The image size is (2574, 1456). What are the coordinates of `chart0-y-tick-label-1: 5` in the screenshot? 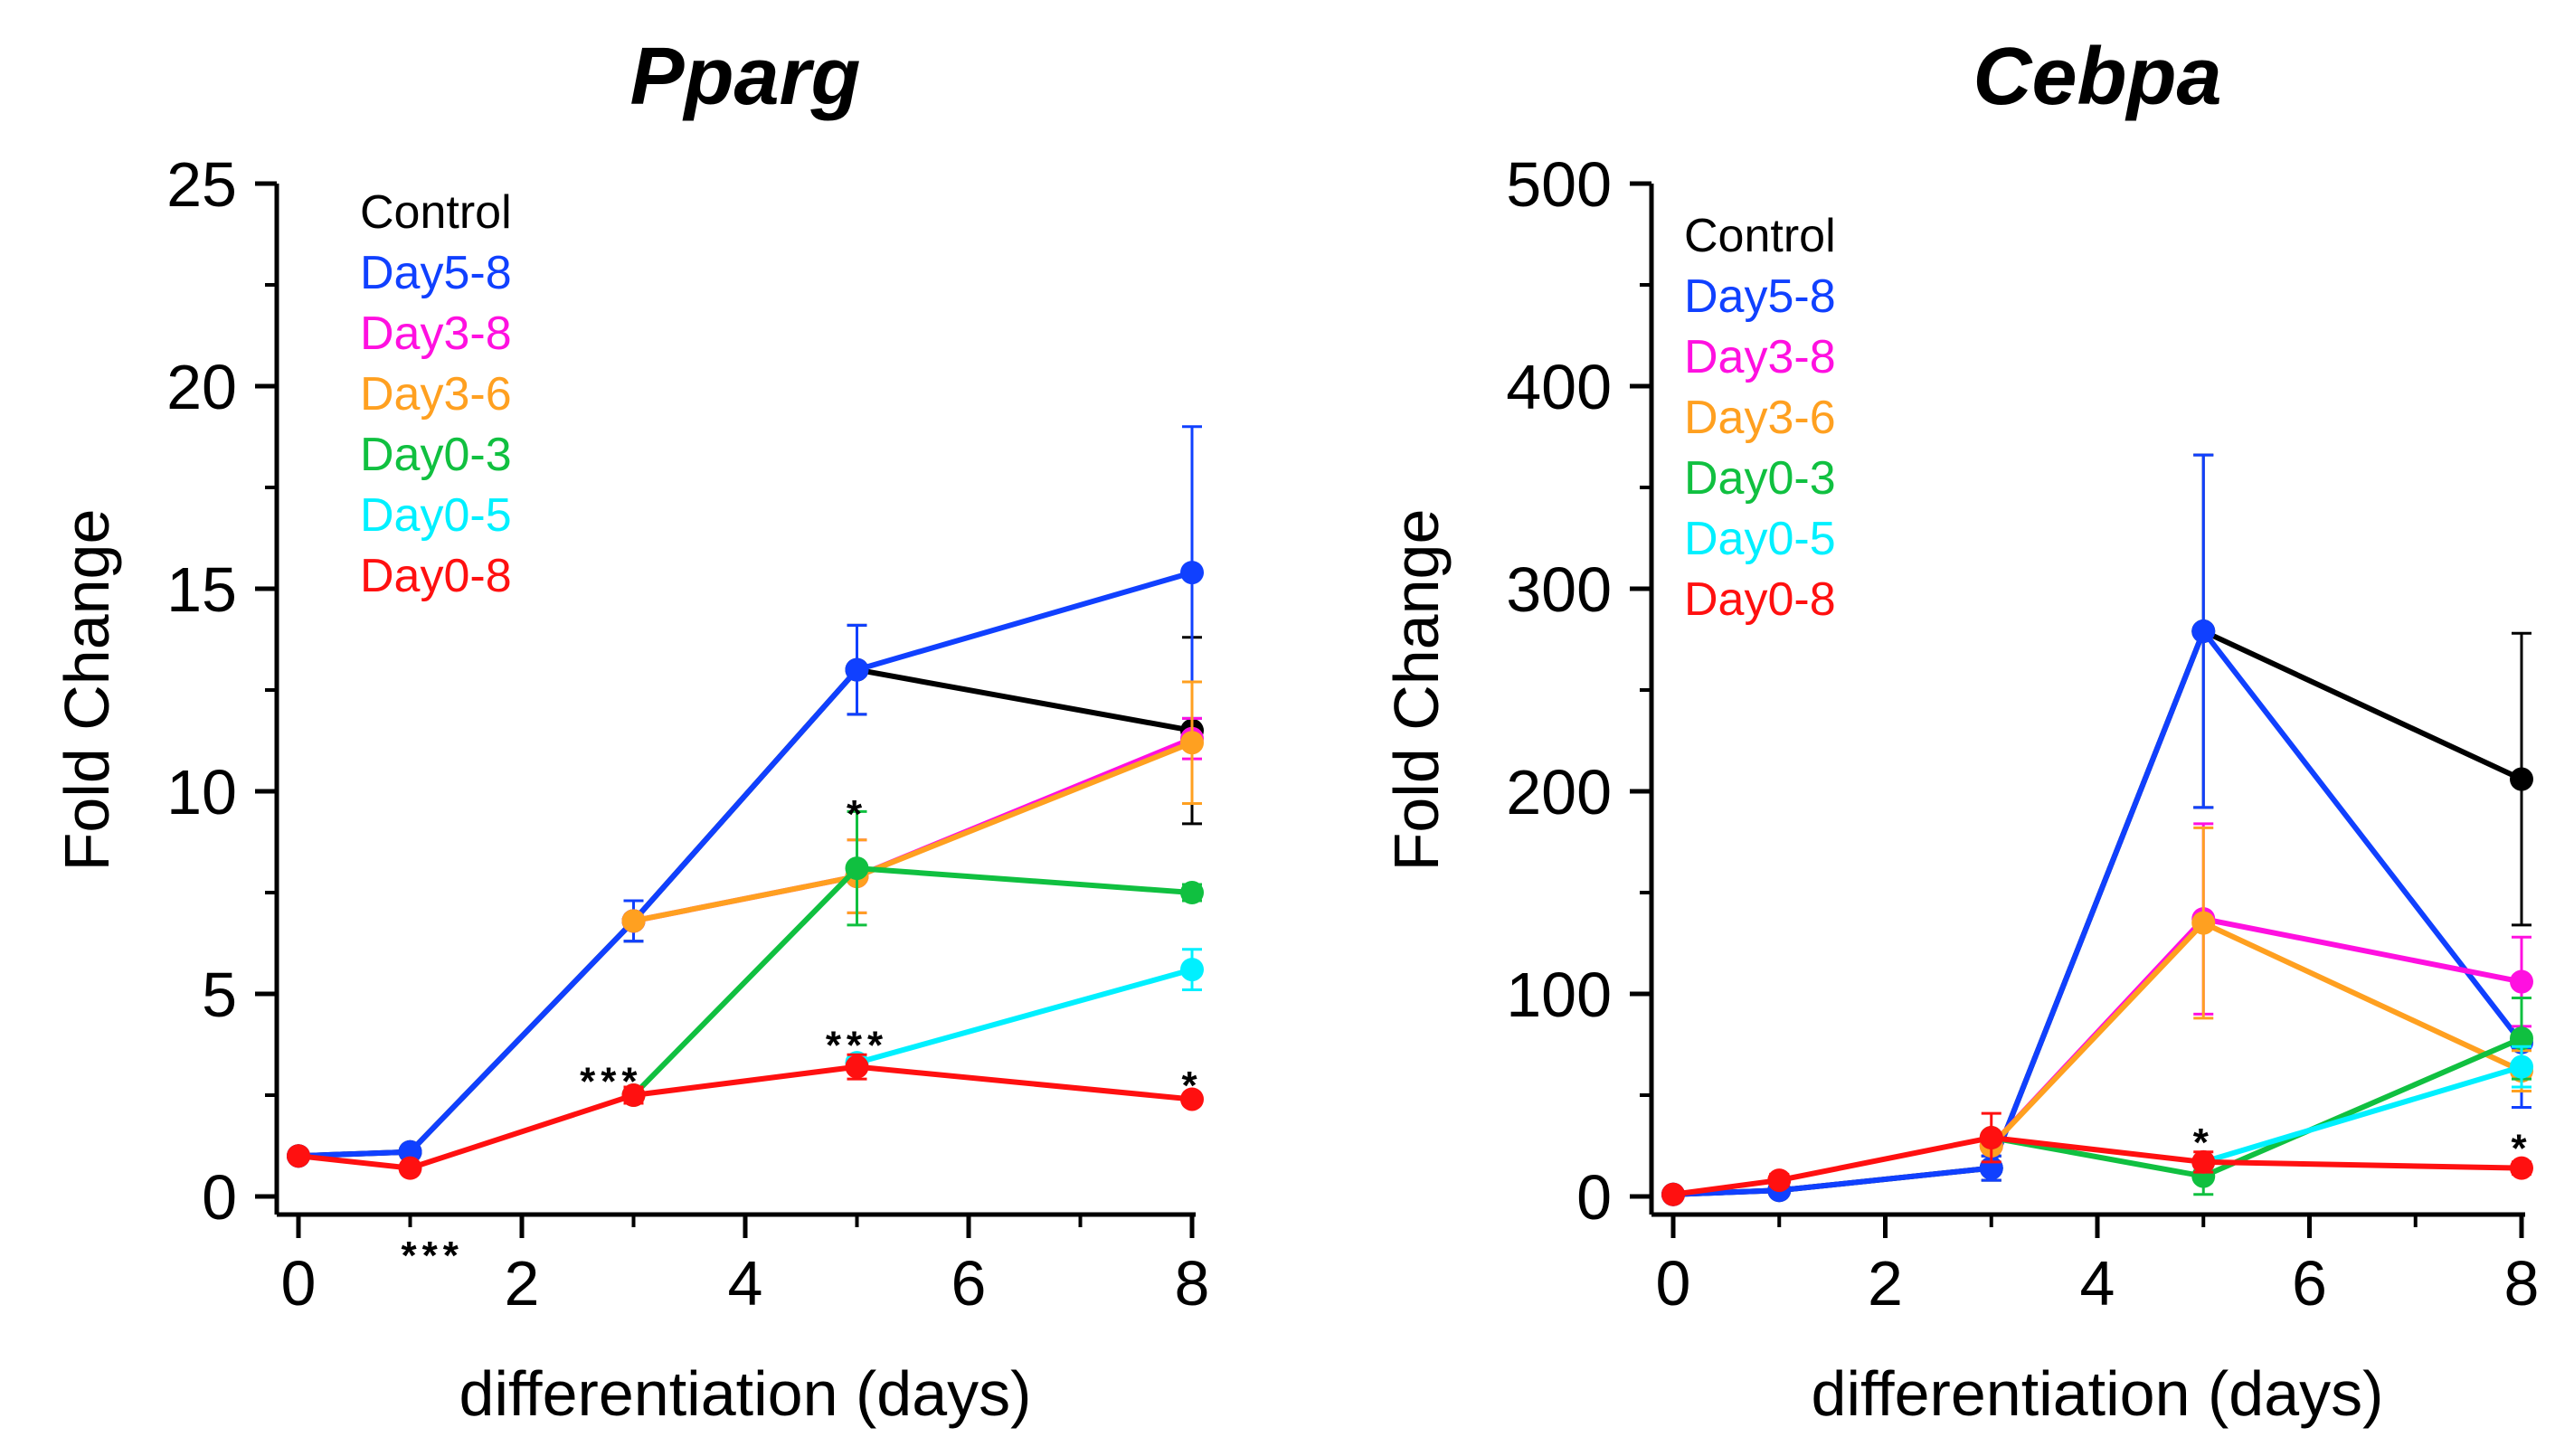 It's located at (219, 995).